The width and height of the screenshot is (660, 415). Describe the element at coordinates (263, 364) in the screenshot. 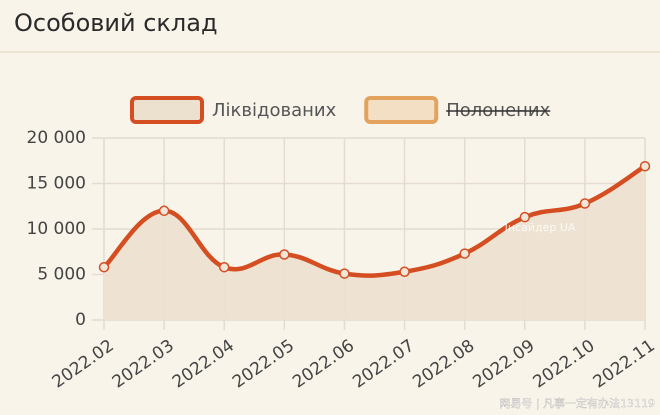

I see `x-tick-label: 2022.05` at that location.